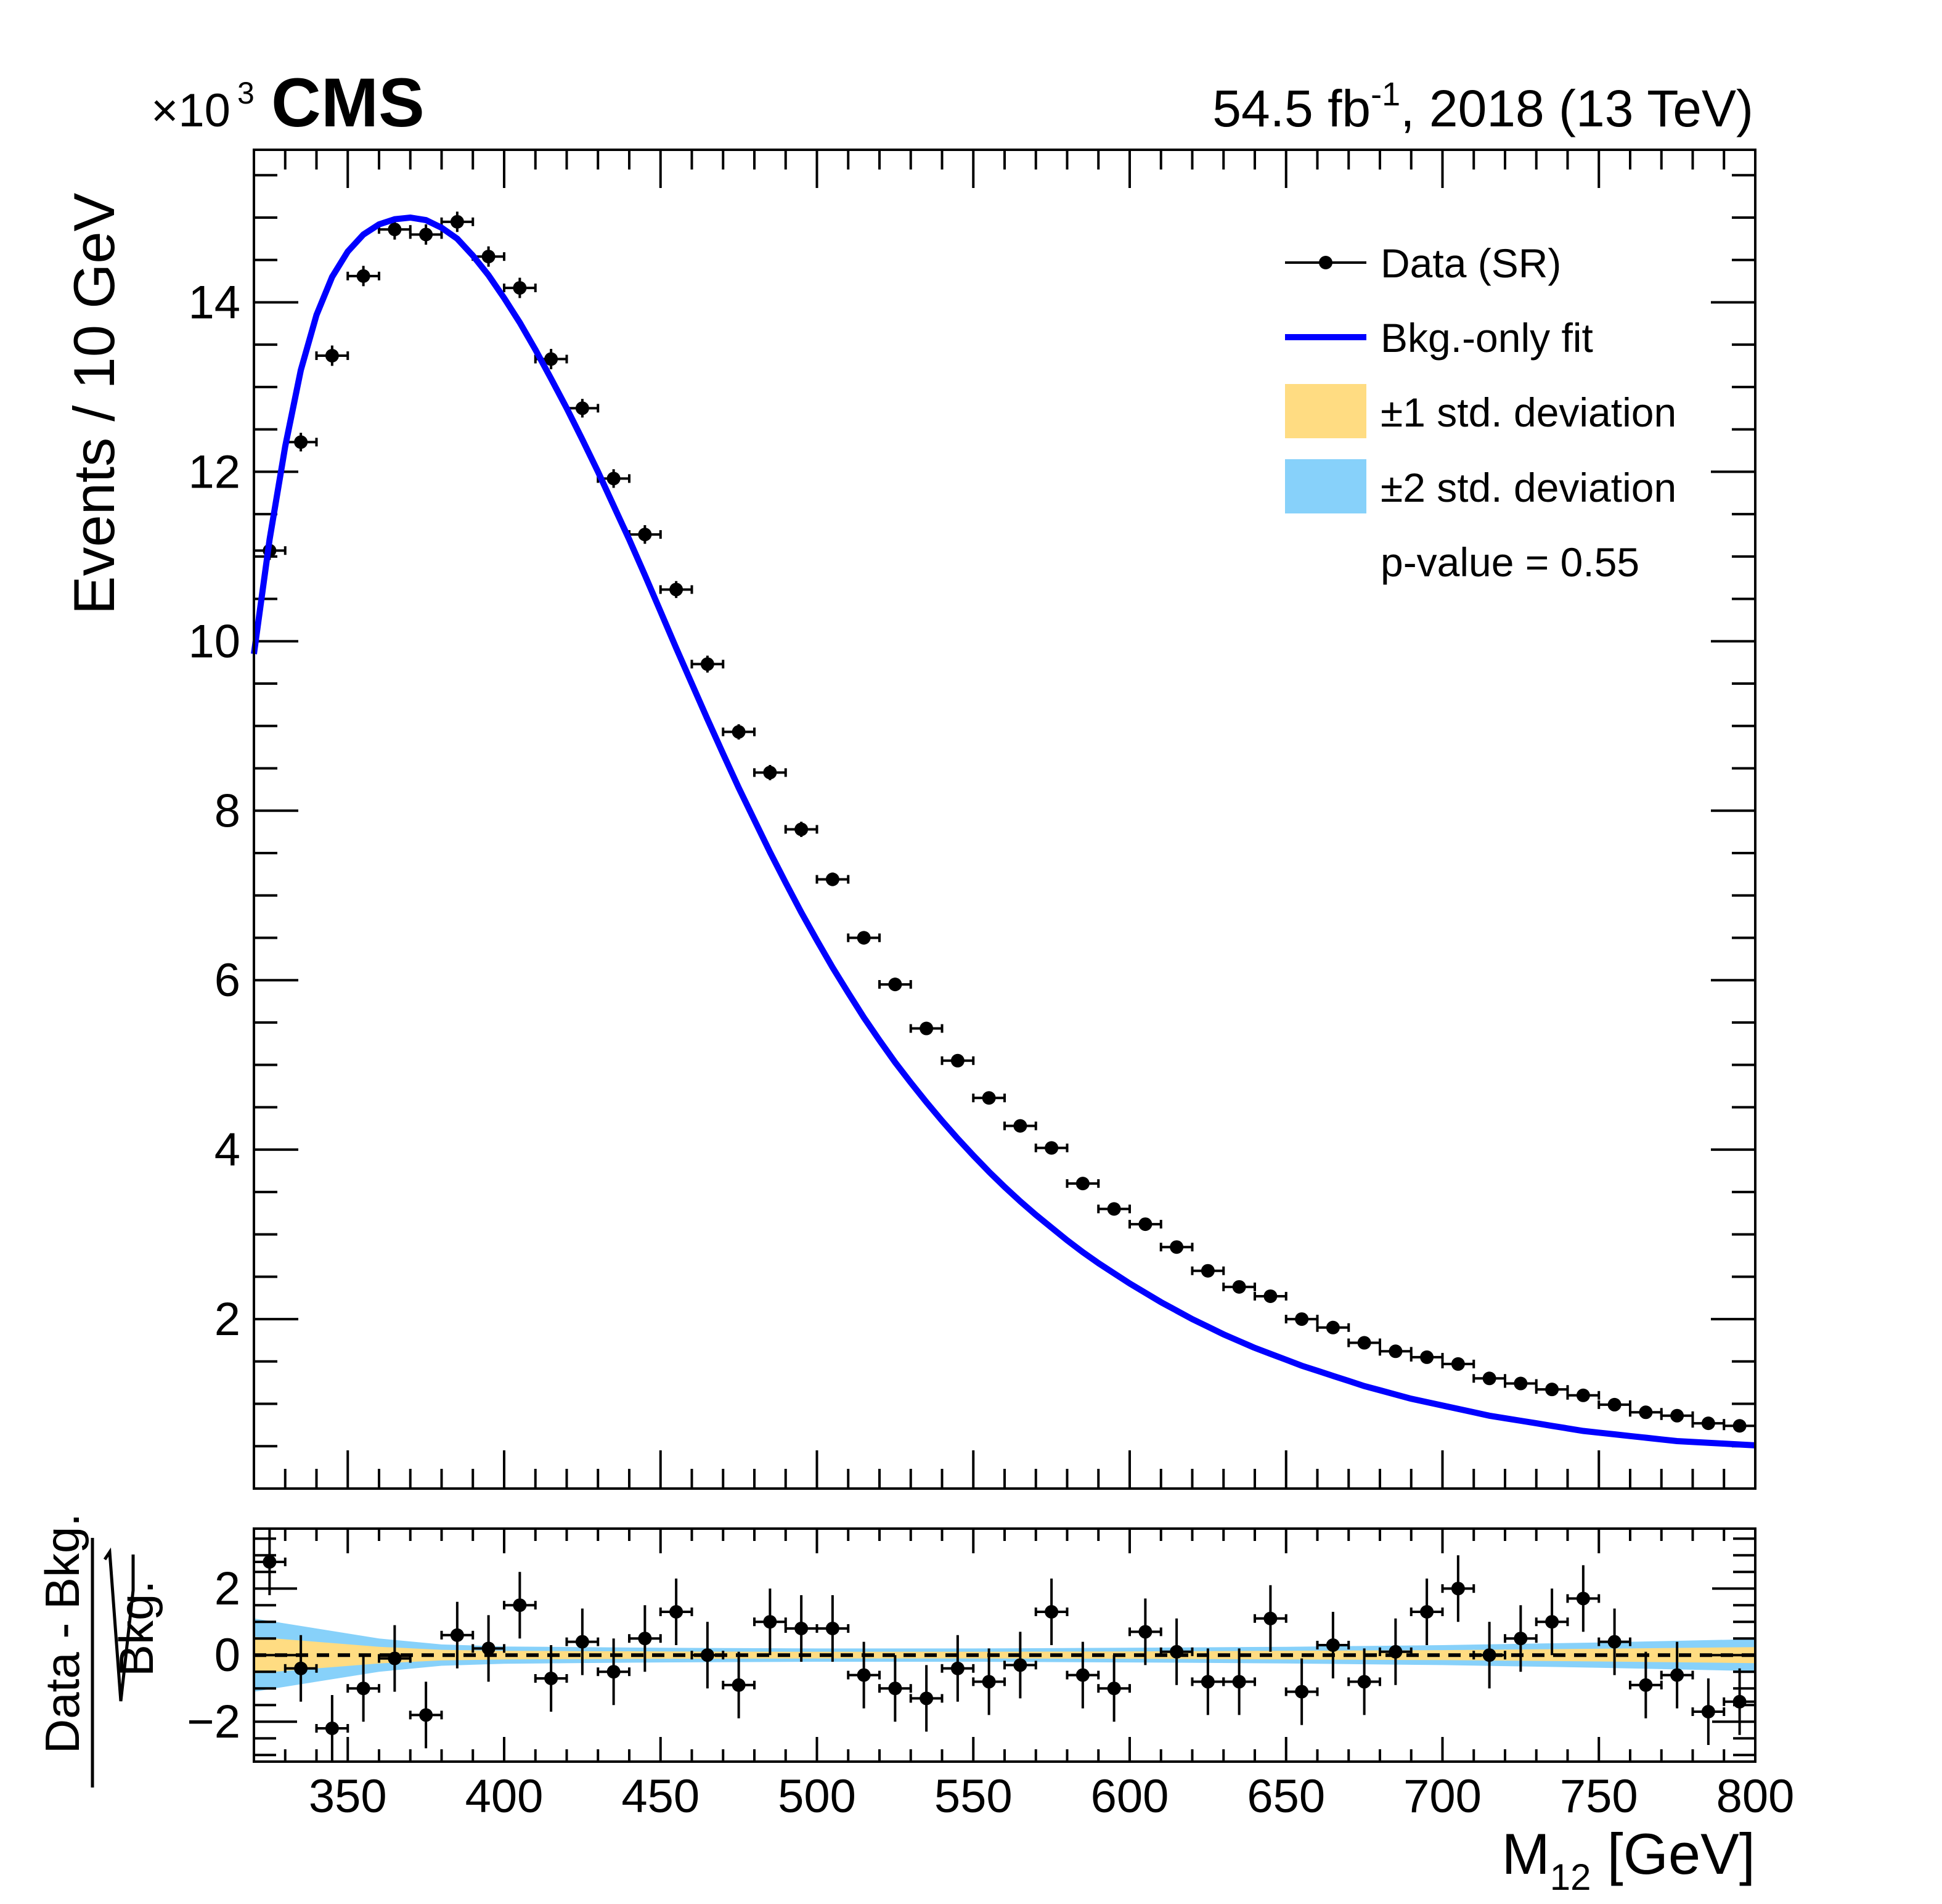 The height and width of the screenshot is (1904, 1942). What do you see at coordinates (1325, 411) in the screenshot?
I see `legend-band1-swatch` at bounding box center [1325, 411].